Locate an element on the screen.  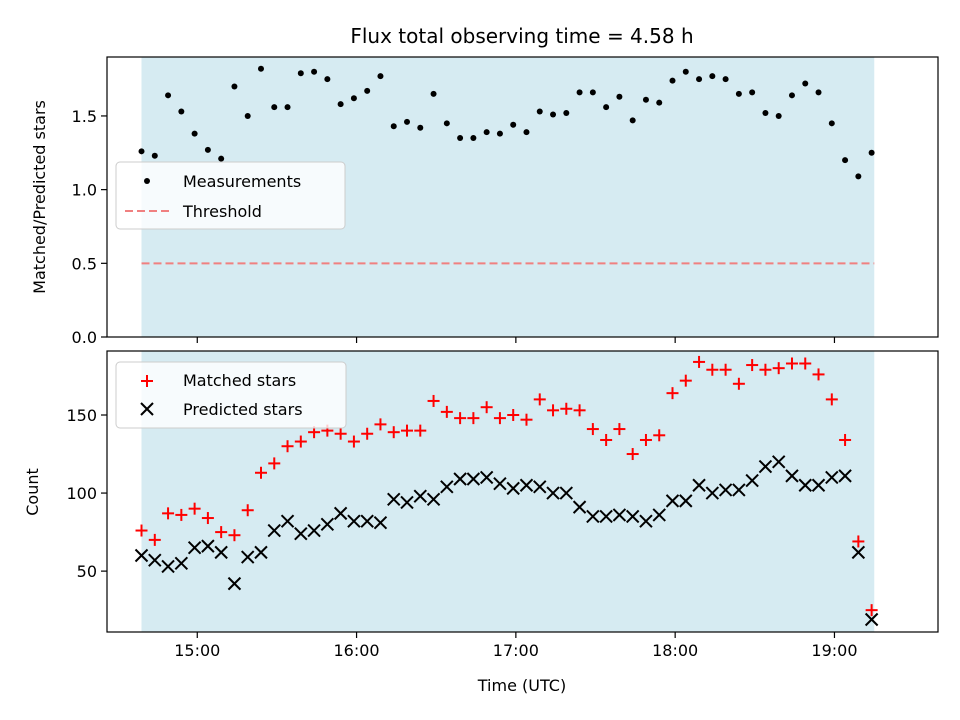
top-x-ticks is located at coordinates (516, 340).